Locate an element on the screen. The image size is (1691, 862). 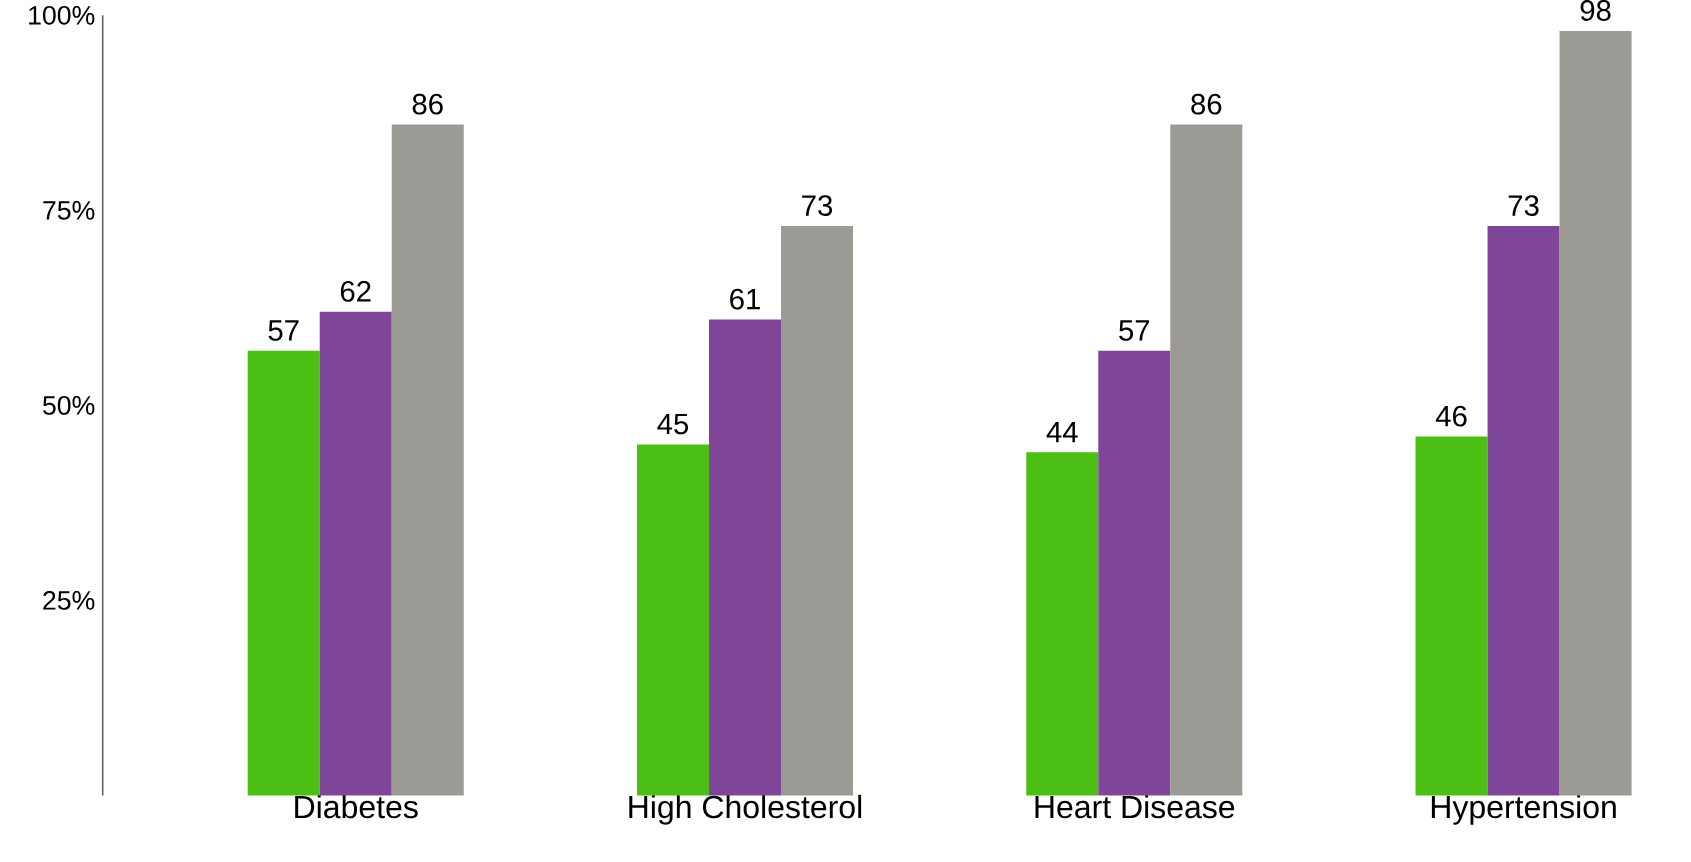
y-tick-label: 50% is located at coordinates (69, 405).